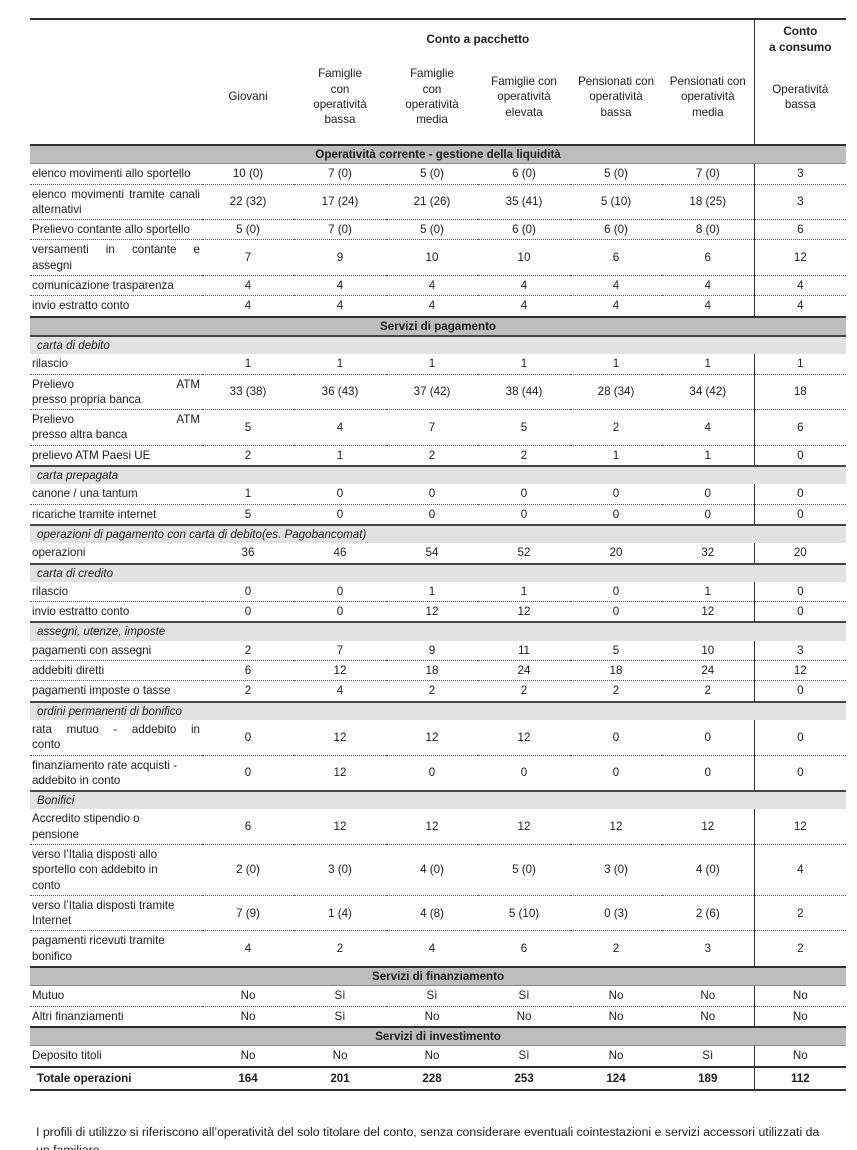  I want to click on cell-value: Sì, so click(708, 1056).